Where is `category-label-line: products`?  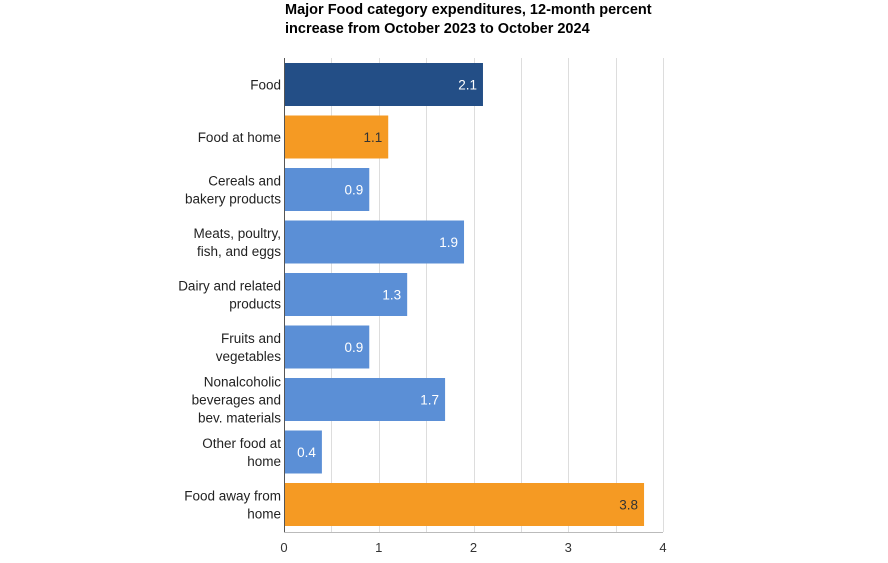 category-label-line: products is located at coordinates (255, 304).